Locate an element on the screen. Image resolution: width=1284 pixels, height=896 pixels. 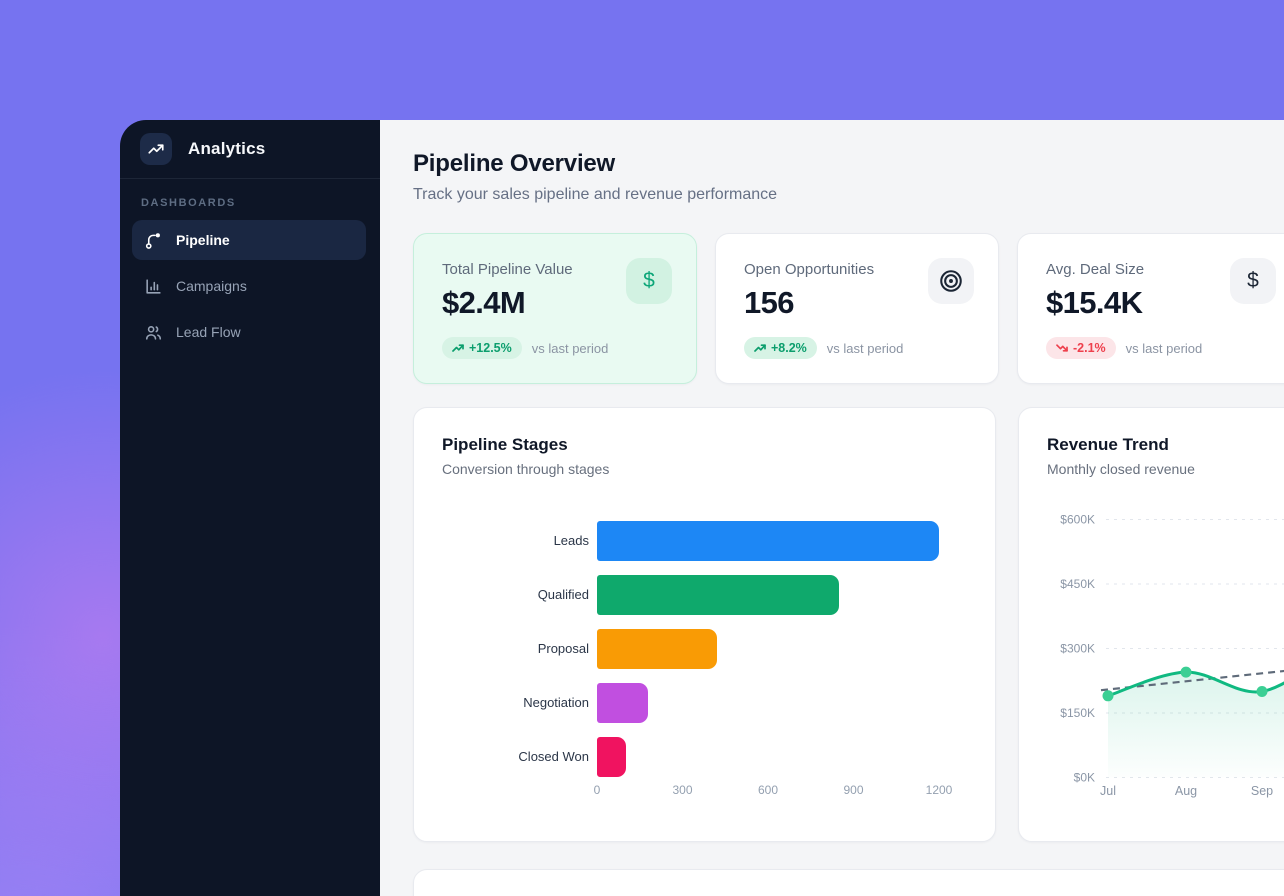
stage-row: Qualified is located at coordinates (705, 595).